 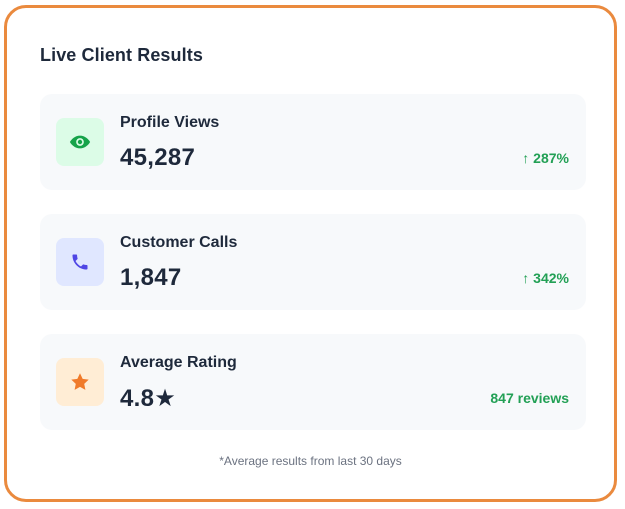 I want to click on average-rating-icon-box, so click(x=80, y=382).